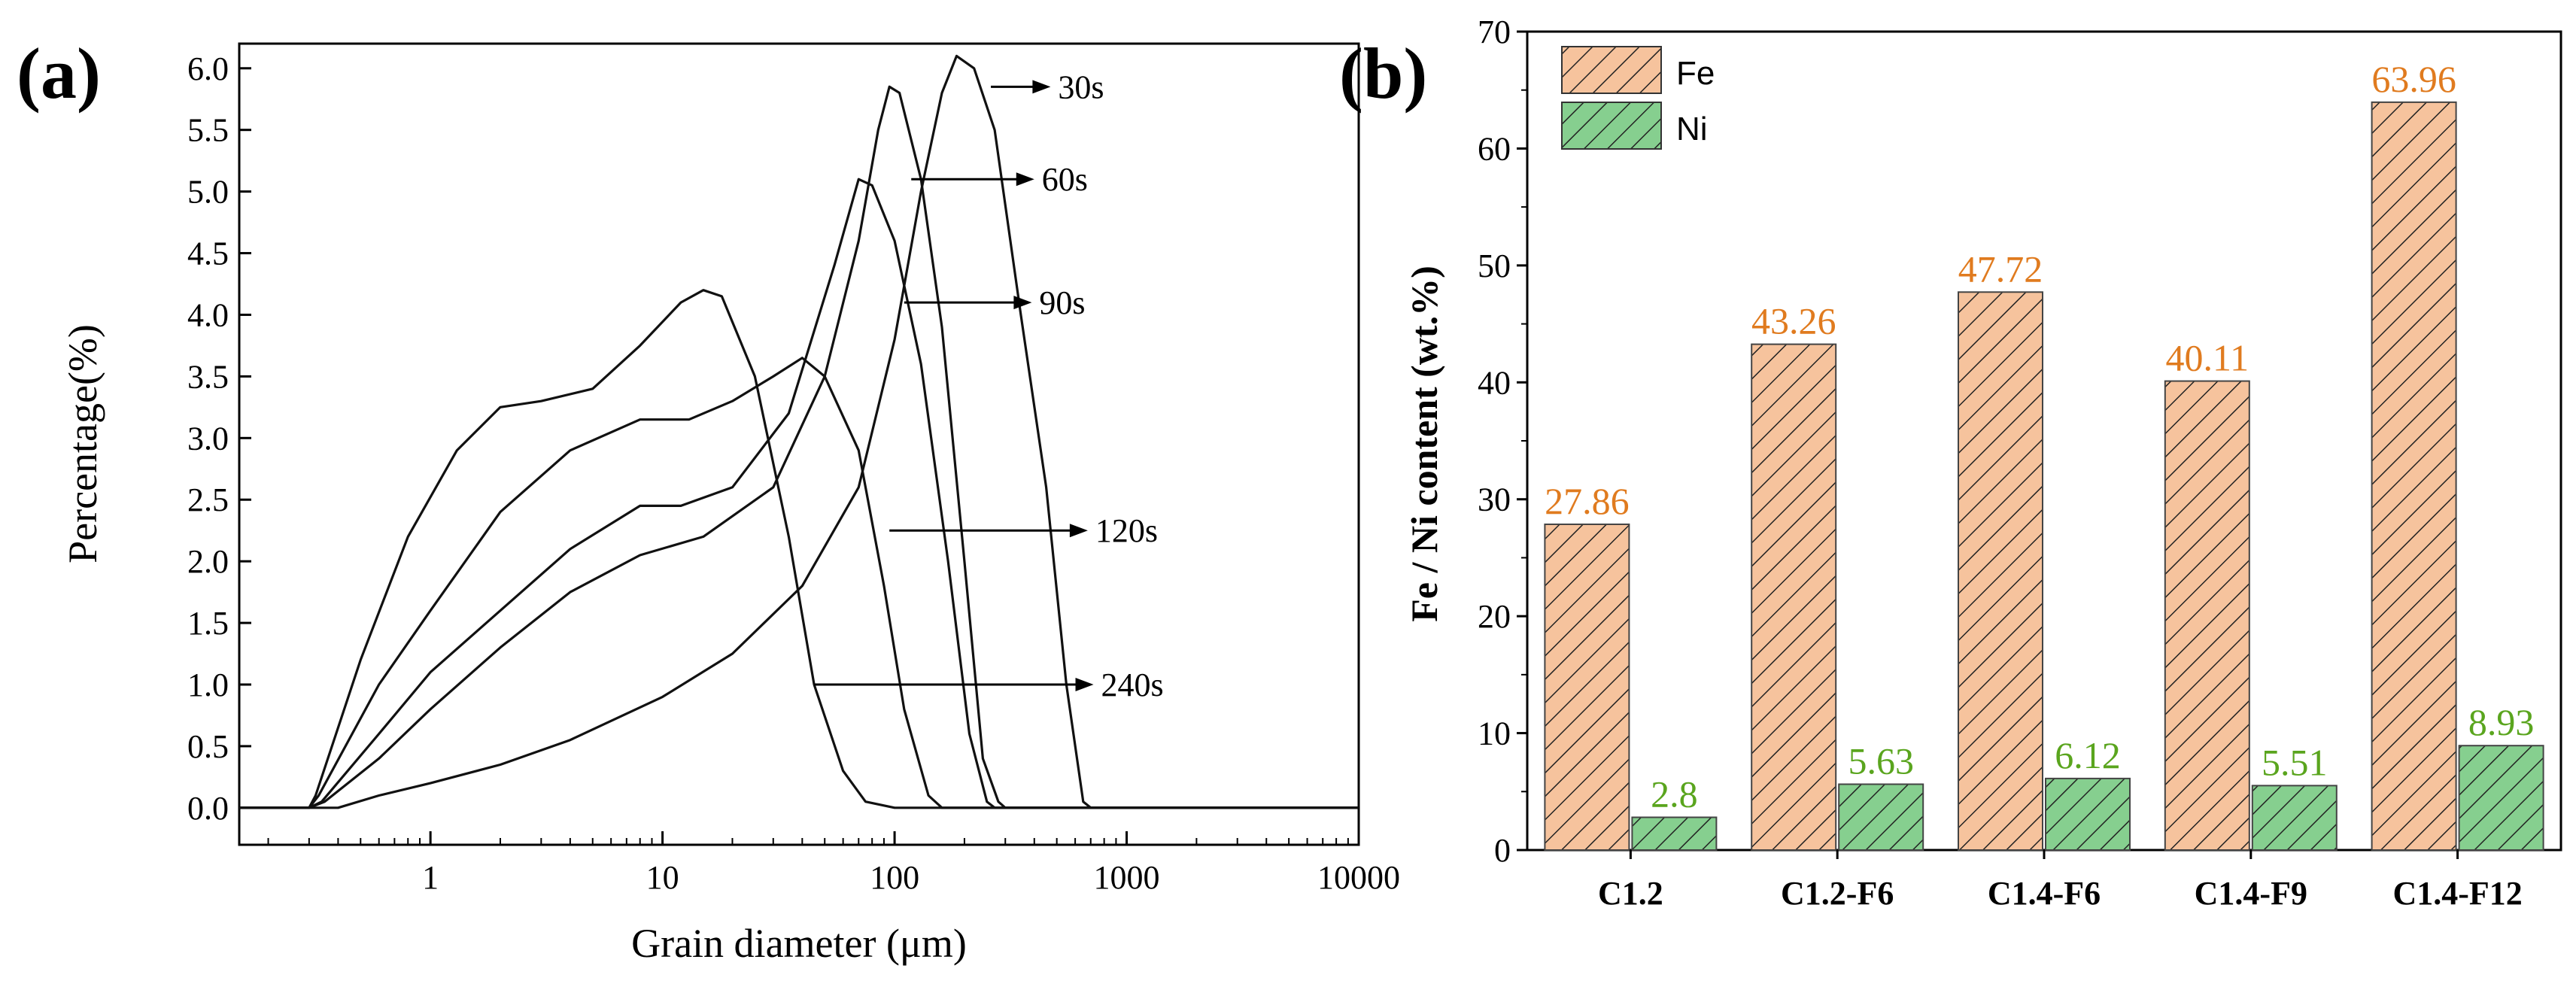 Image resolution: width=2576 pixels, height=1002 pixels. Describe the element at coordinates (208, 376) in the screenshot. I see `y-tick-label: 3.5` at that location.